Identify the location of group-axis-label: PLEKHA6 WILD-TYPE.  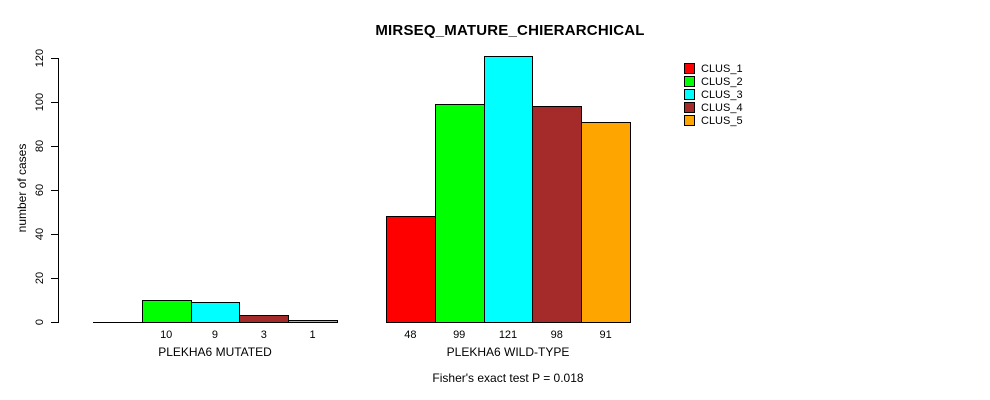
(508, 352).